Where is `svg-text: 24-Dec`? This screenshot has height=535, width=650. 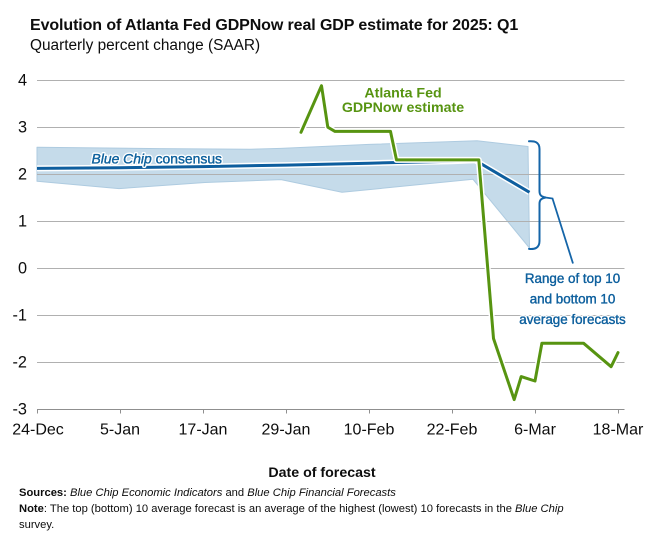
svg-text: 24-Dec is located at coordinates (38, 430).